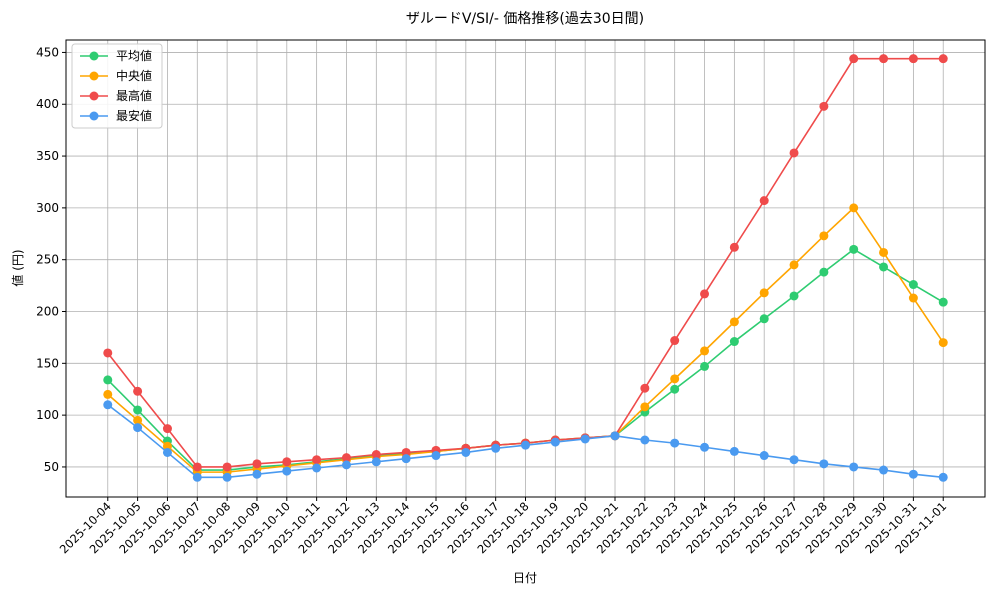 Image resolution: width=1000 pixels, height=600 pixels. Describe the element at coordinates (47, 156) in the screenshot. I see `y-tick-label: 350` at that location.